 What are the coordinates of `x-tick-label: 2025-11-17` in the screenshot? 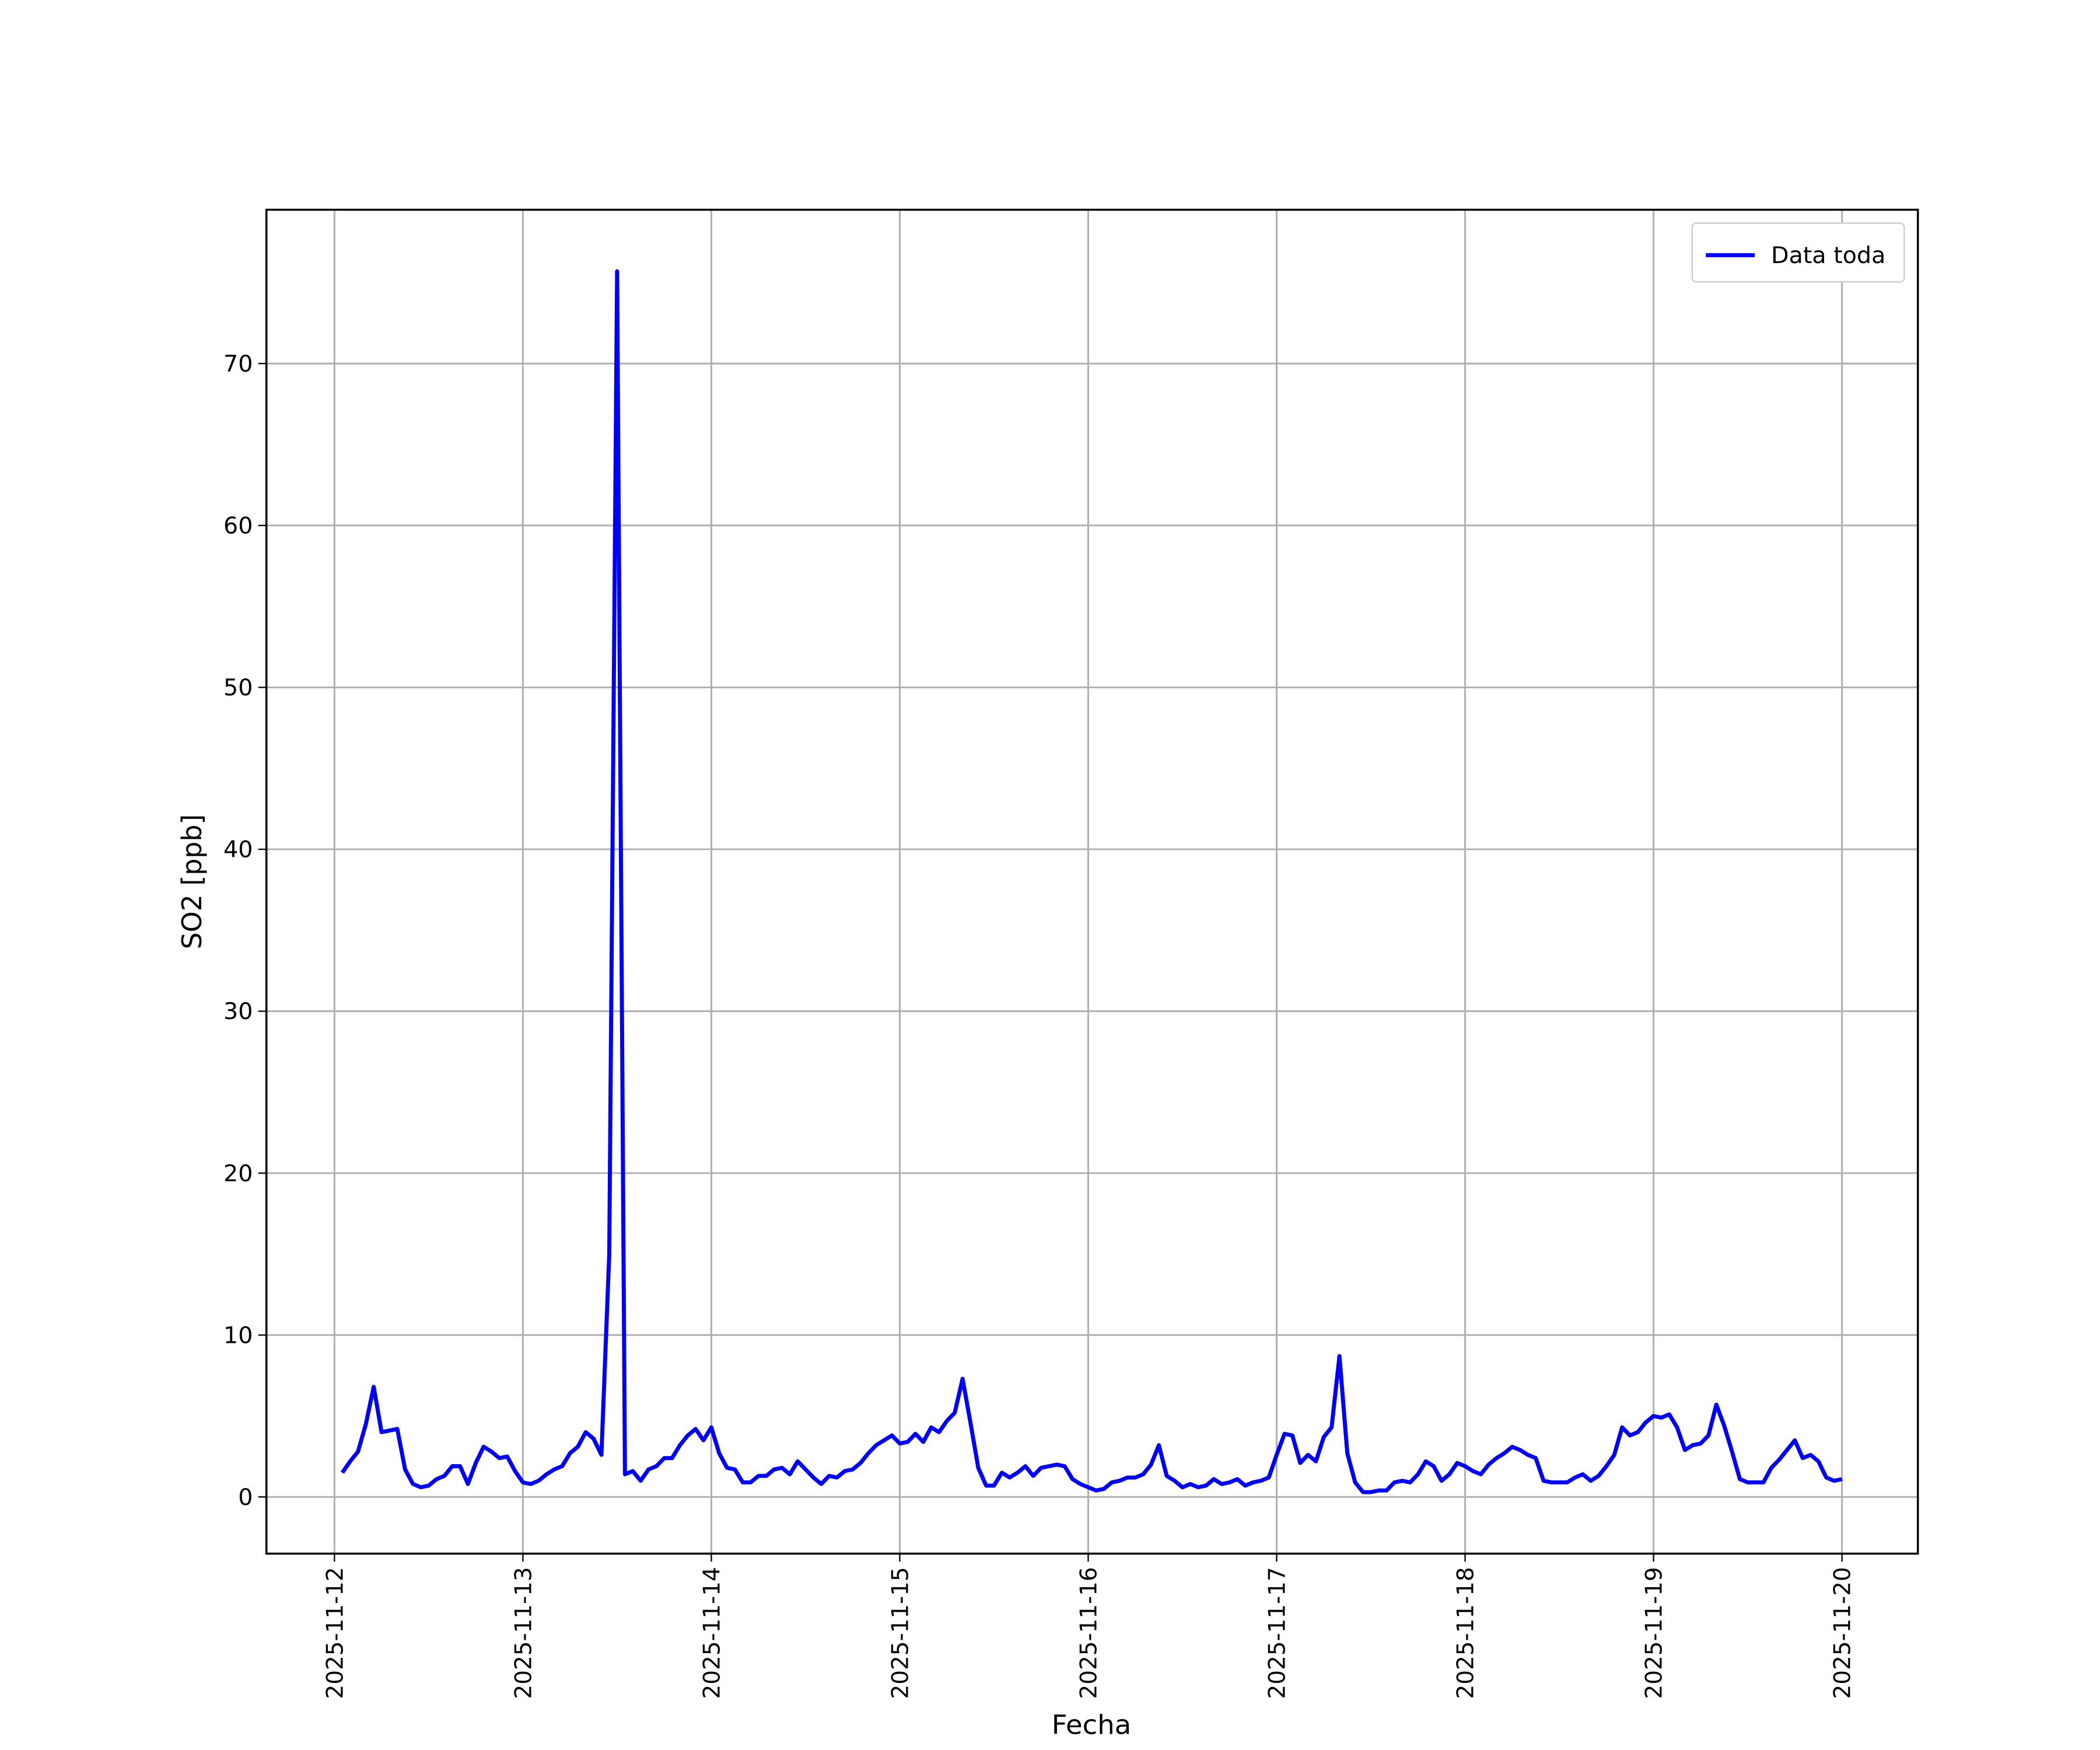 It's located at (1277, 1633).